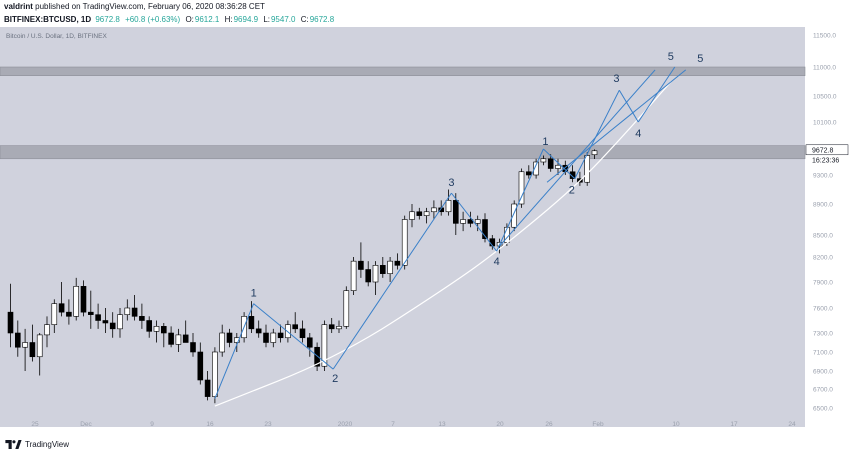  I want to click on wave-label: 4, so click(497, 262).